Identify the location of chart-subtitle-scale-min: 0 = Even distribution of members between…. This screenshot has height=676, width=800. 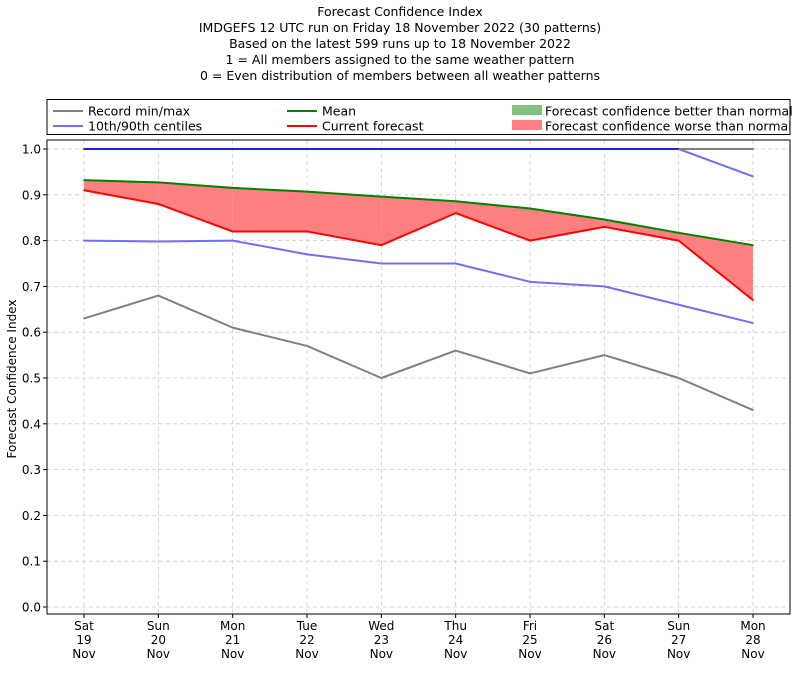
(400, 75).